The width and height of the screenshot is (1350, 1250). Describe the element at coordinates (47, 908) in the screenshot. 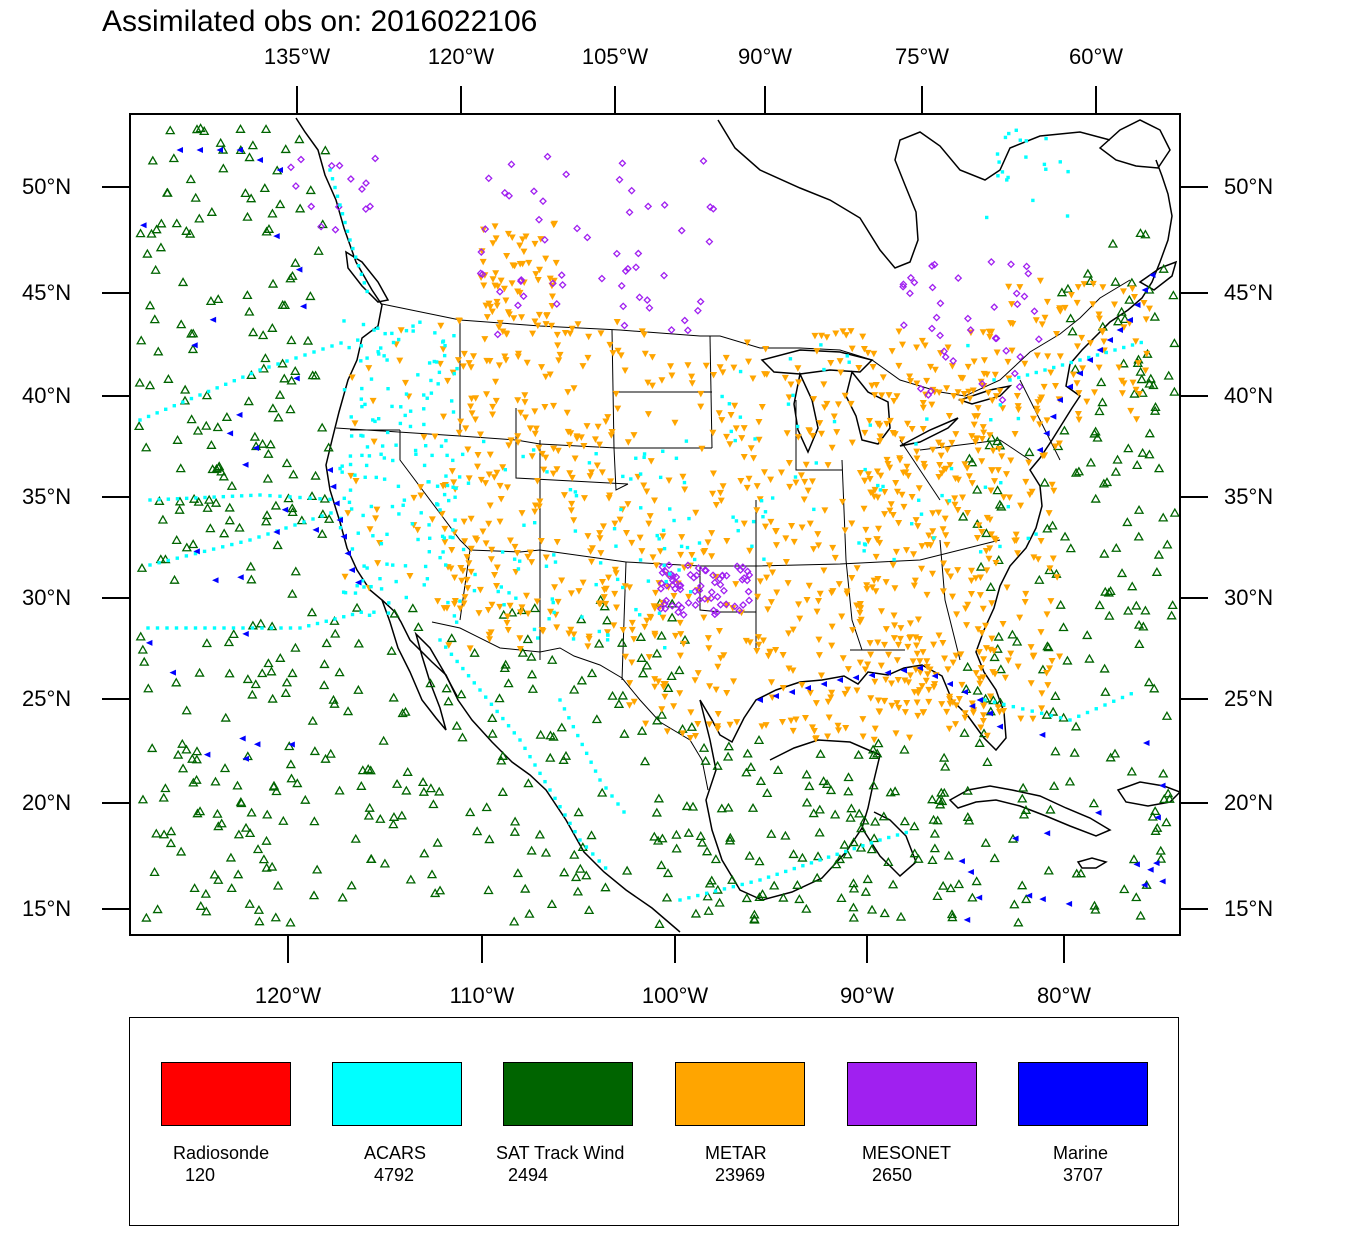

I see `left-lat-label: 15°N` at that location.